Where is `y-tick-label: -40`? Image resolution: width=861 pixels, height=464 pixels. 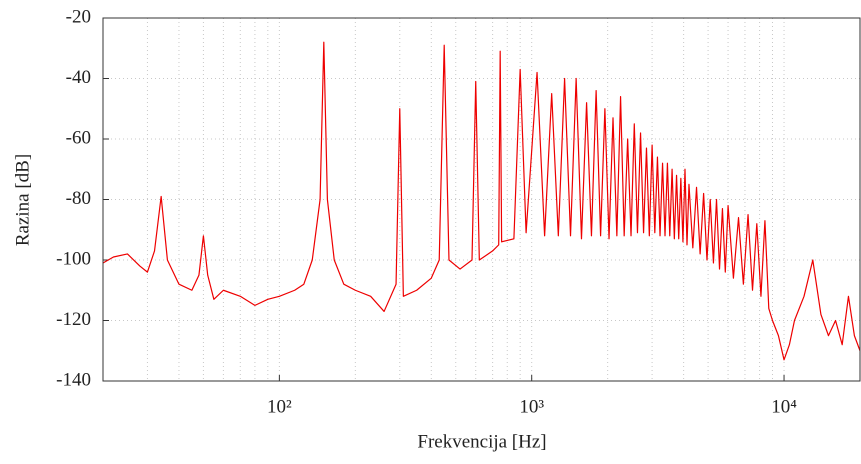 y-tick-label: -40 is located at coordinates (78, 77).